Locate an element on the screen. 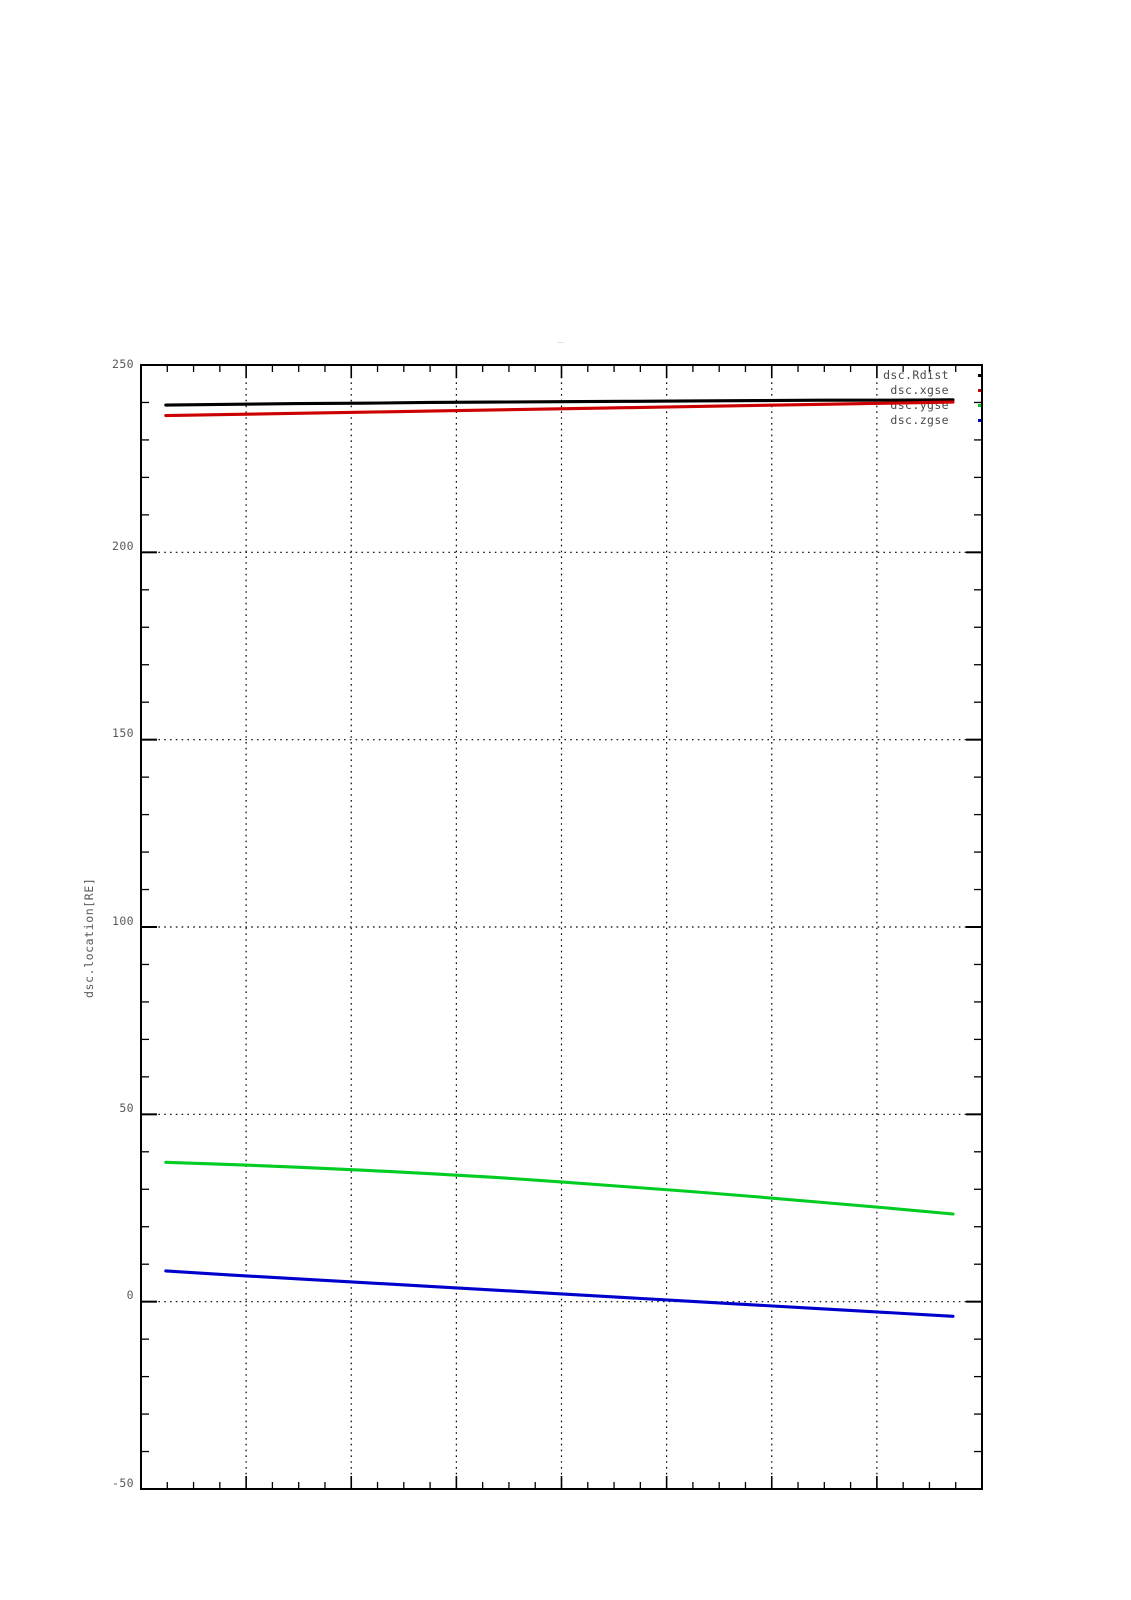  legend-label: dsc.xgse is located at coordinates (919, 390).